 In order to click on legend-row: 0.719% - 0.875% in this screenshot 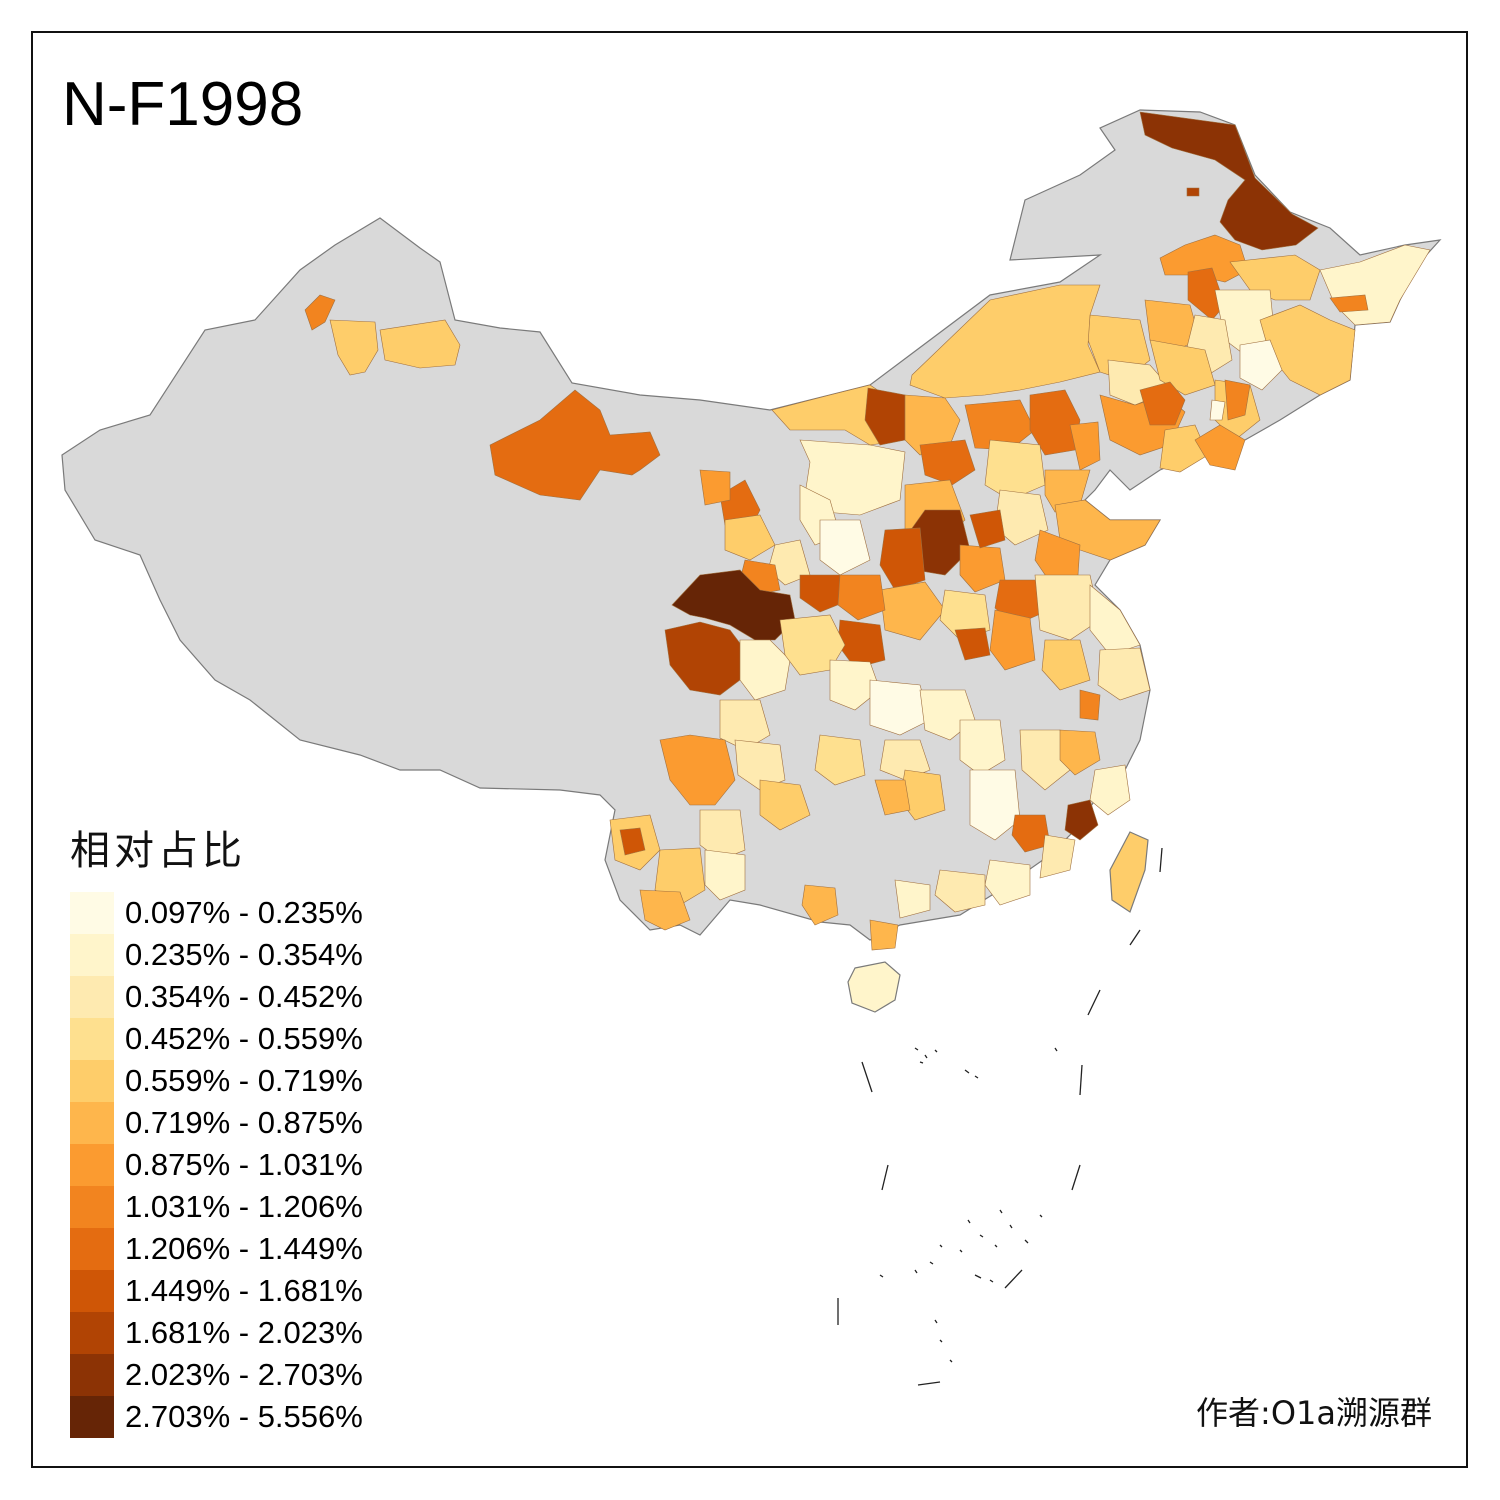, I will do `click(216, 1123)`.